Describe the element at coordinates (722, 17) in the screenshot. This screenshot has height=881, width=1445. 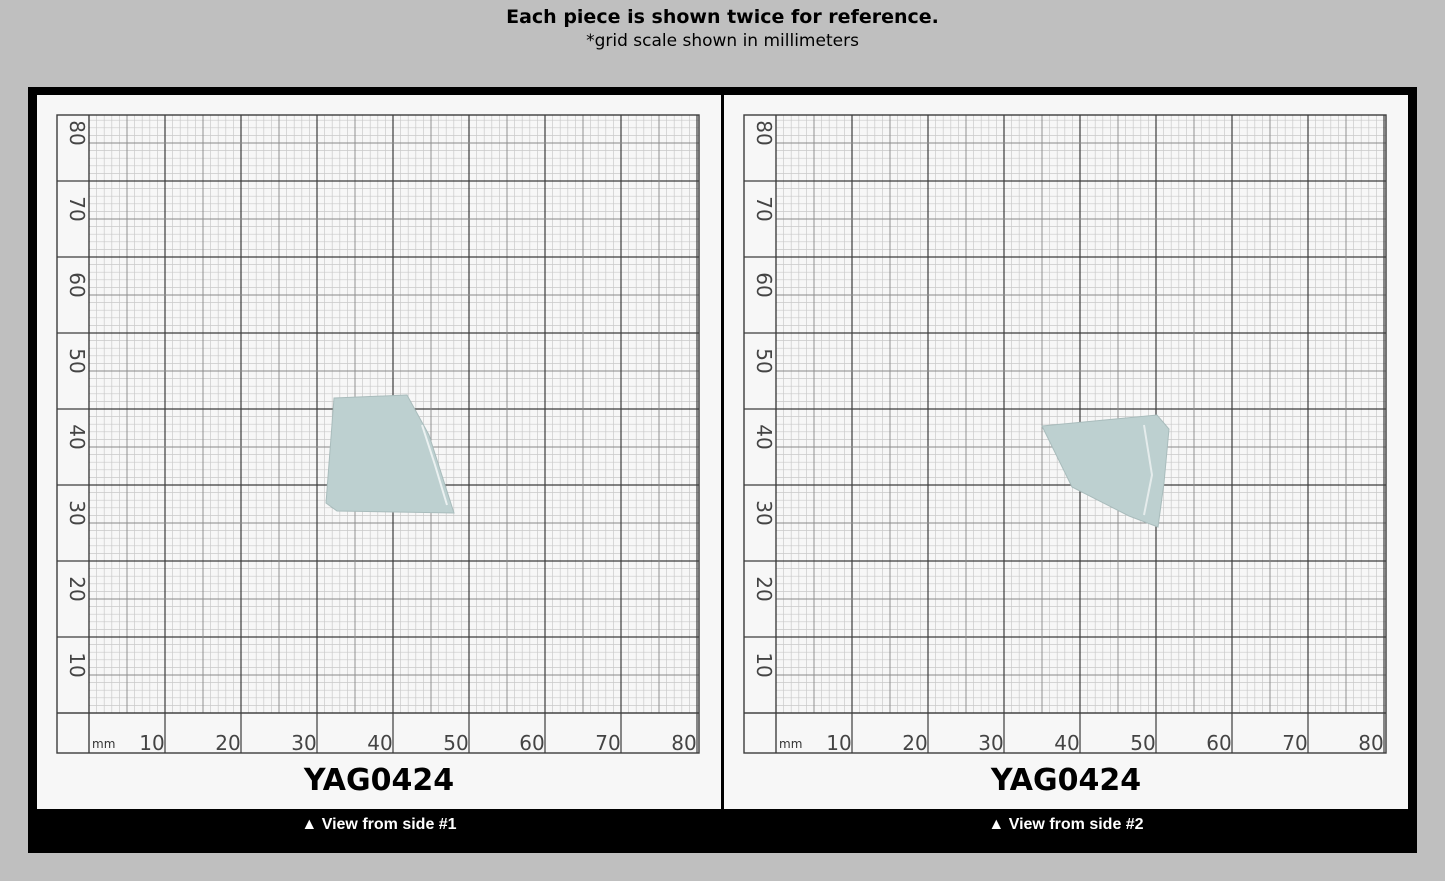
I see `page-title: Each piece is shown twice for reference.` at that location.